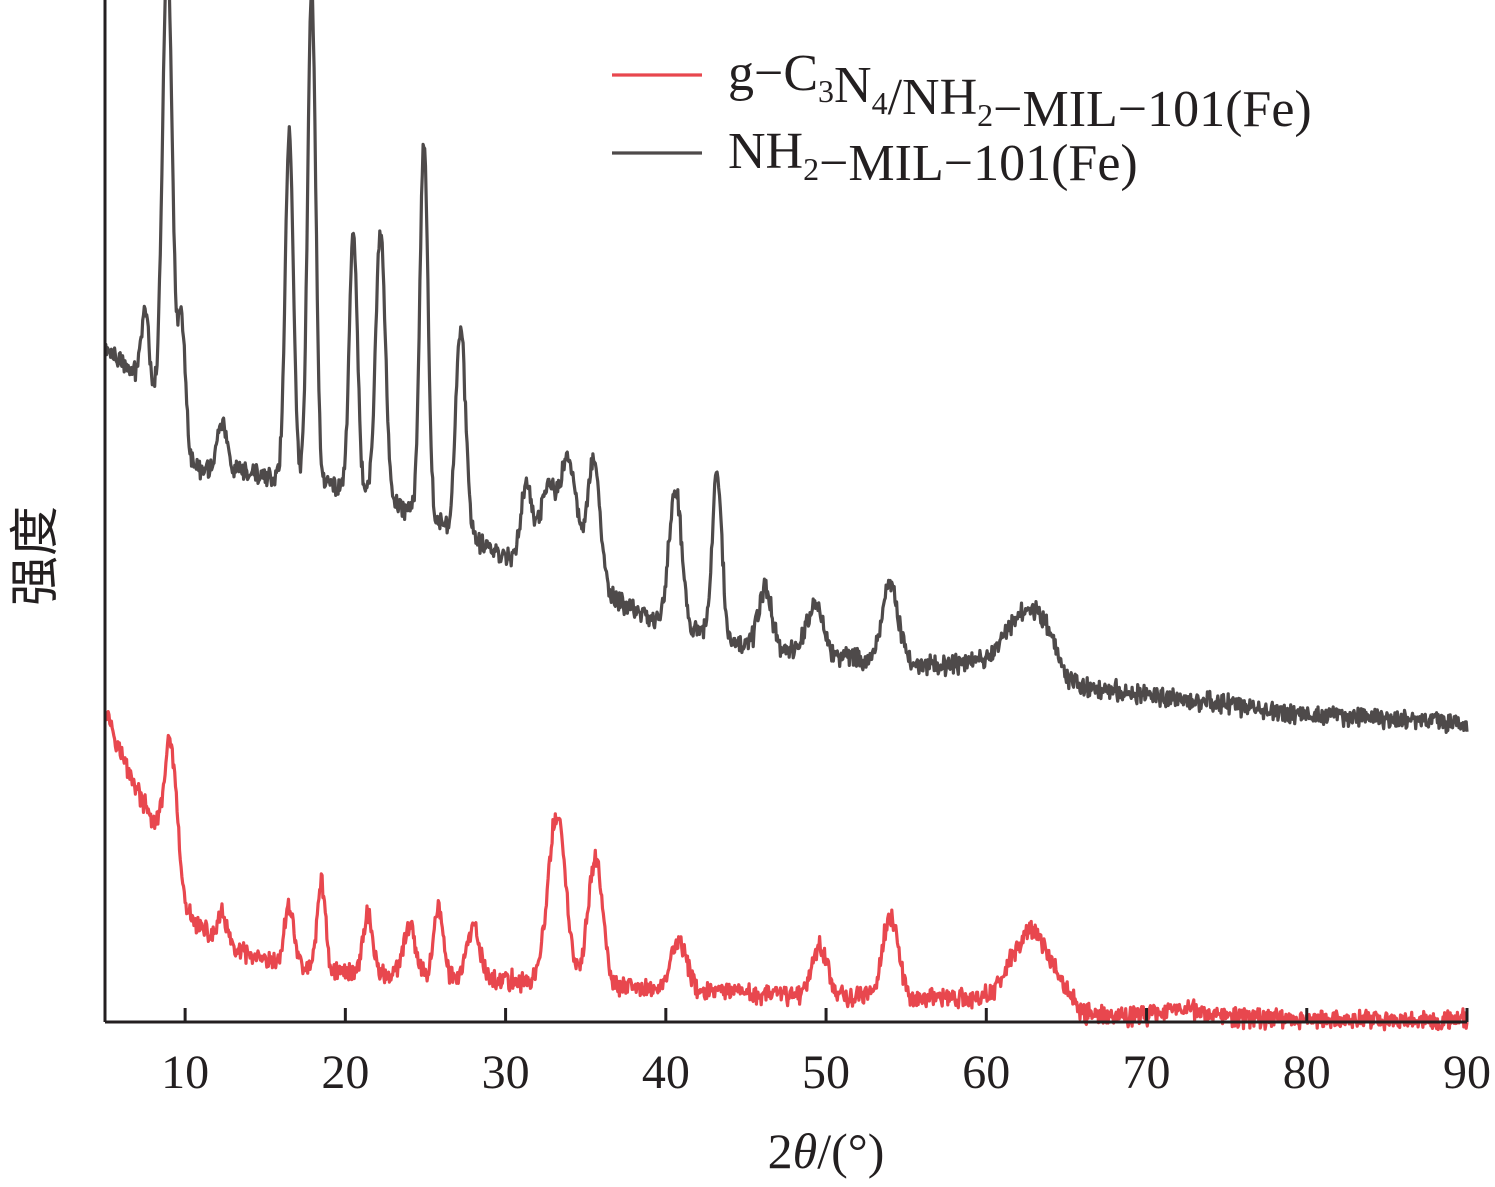 This screenshot has width=1495, height=1187. Describe the element at coordinates (345, 1072) in the screenshot. I see `x-tick-label: 20` at that location.